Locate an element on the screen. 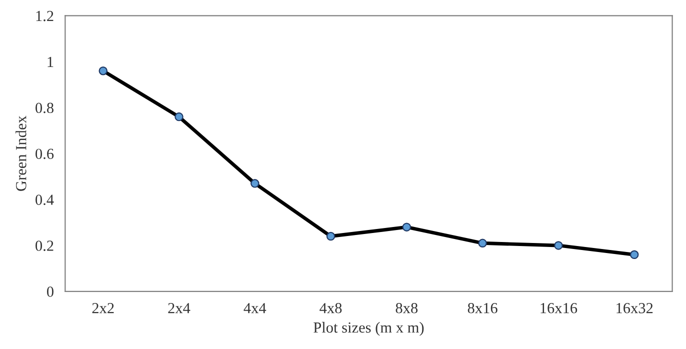 This screenshot has width=686, height=349. y-tick-label: 0.6 is located at coordinates (45, 154).